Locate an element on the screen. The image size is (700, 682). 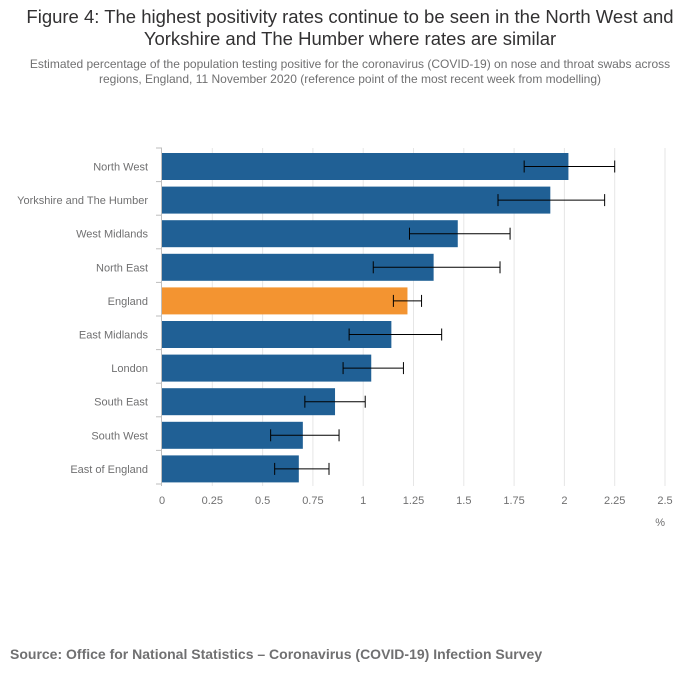
category-label: South West is located at coordinates (119, 436).